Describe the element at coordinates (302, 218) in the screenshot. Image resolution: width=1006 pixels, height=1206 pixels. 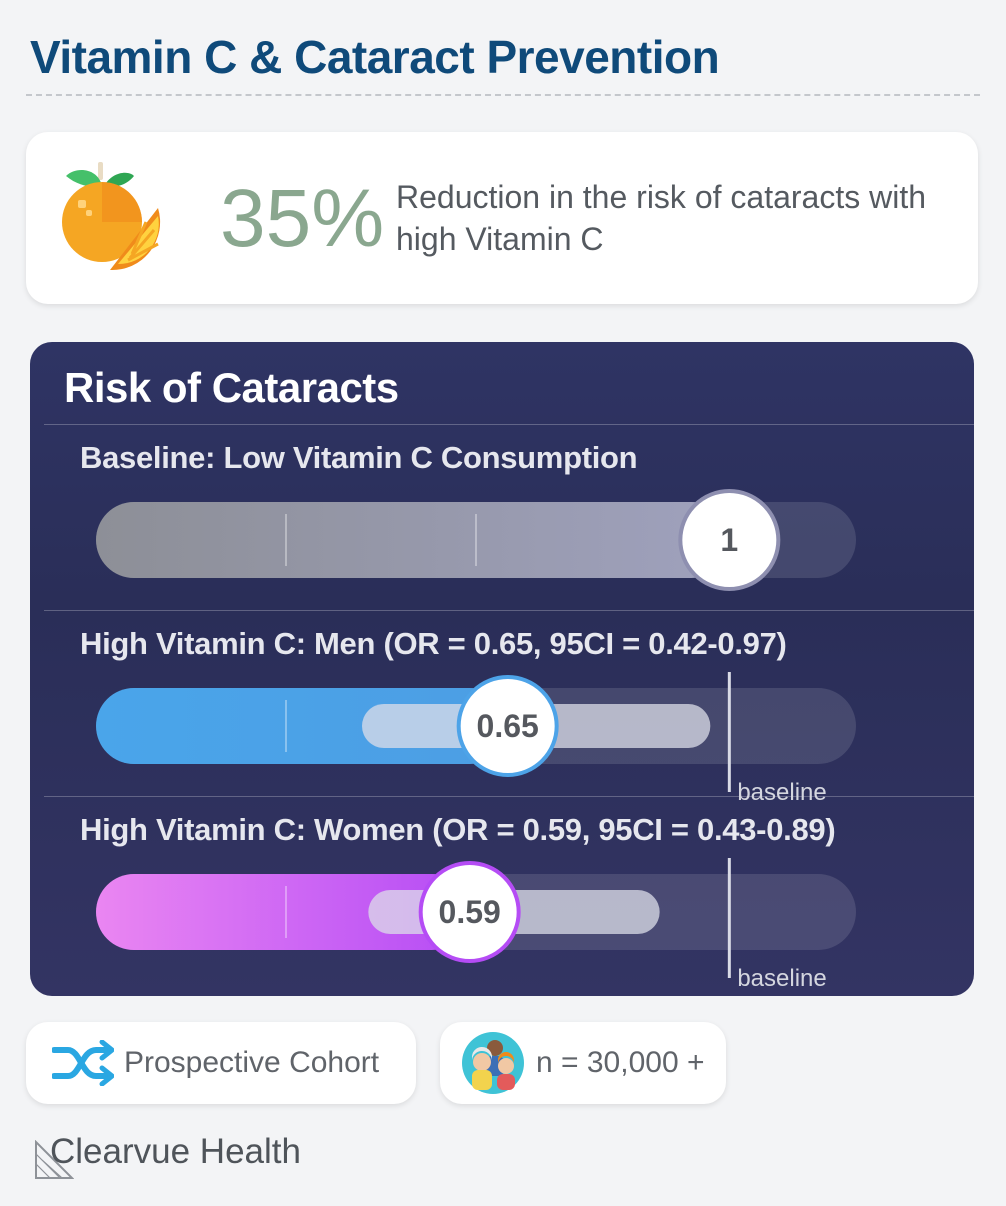
I see `stat-percentage: 35%` at that location.